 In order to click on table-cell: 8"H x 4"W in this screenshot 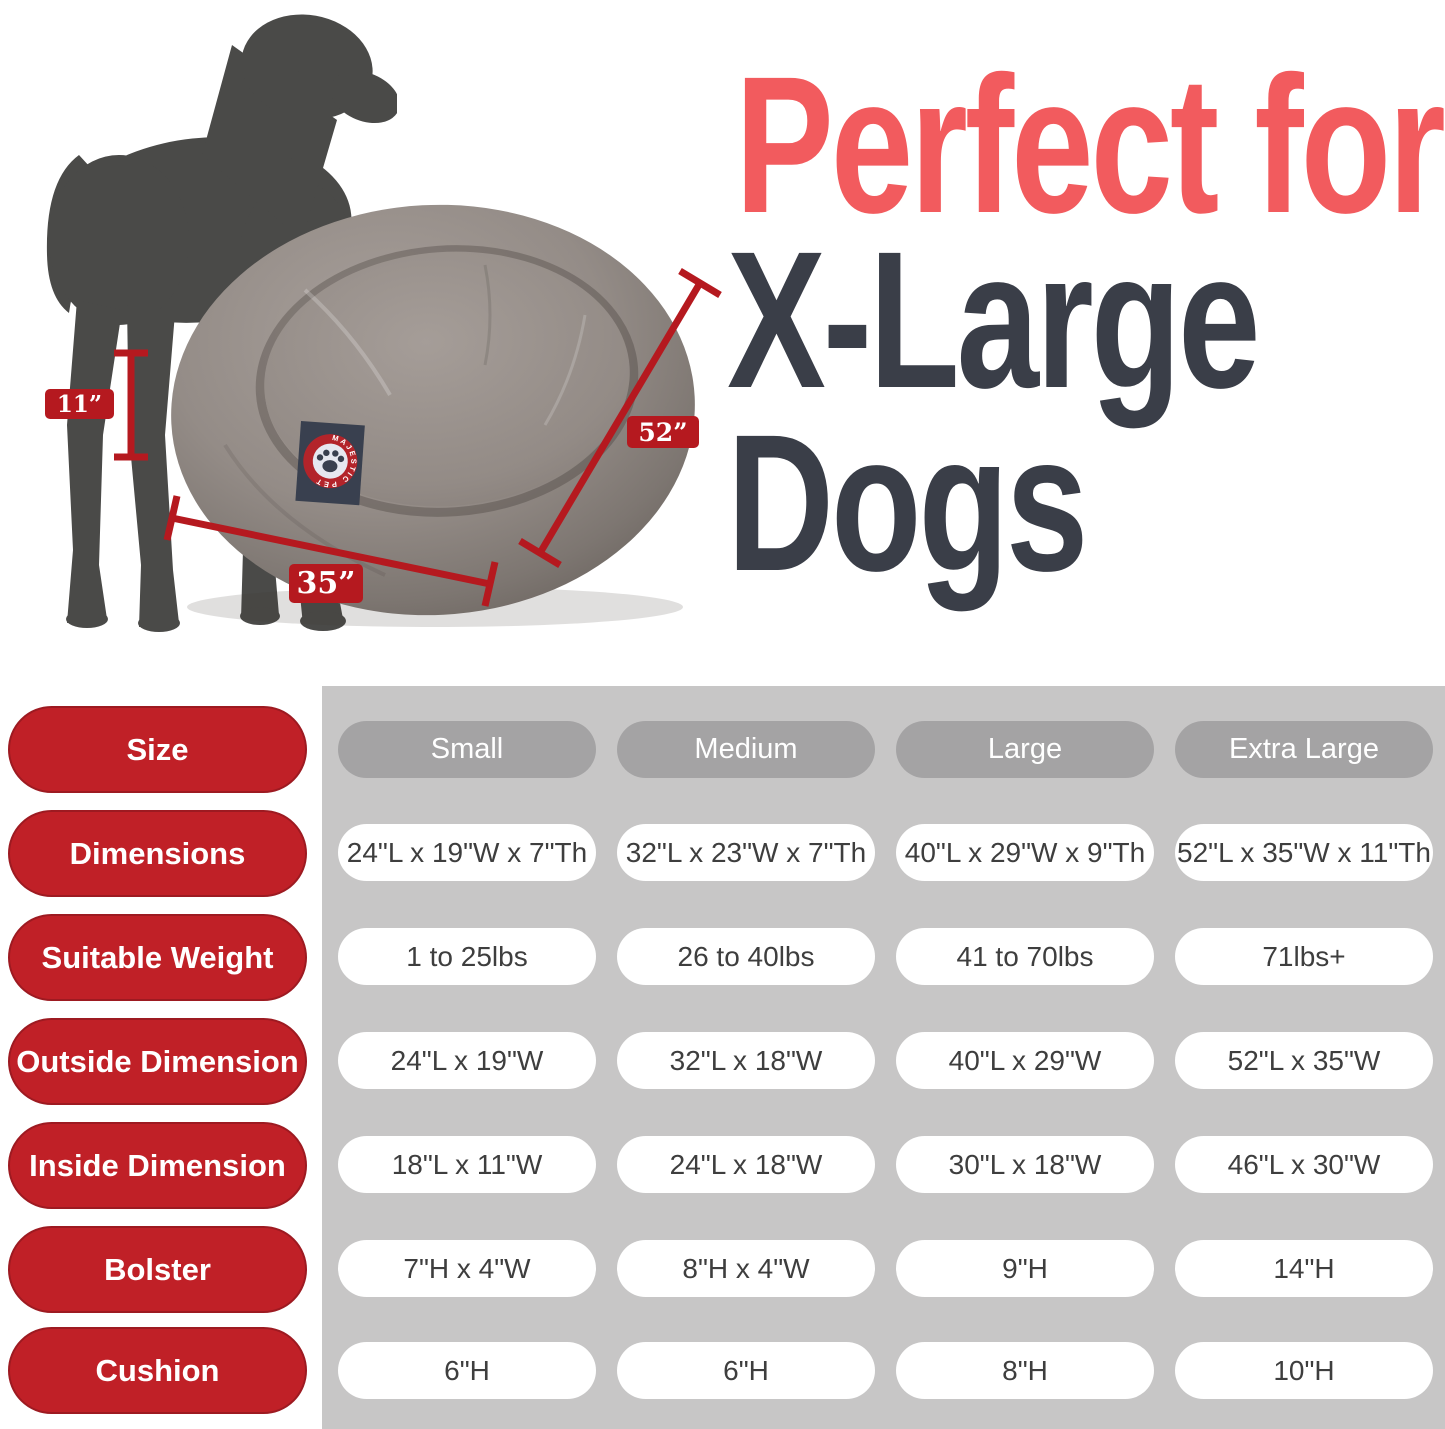, I will do `click(746, 1268)`.